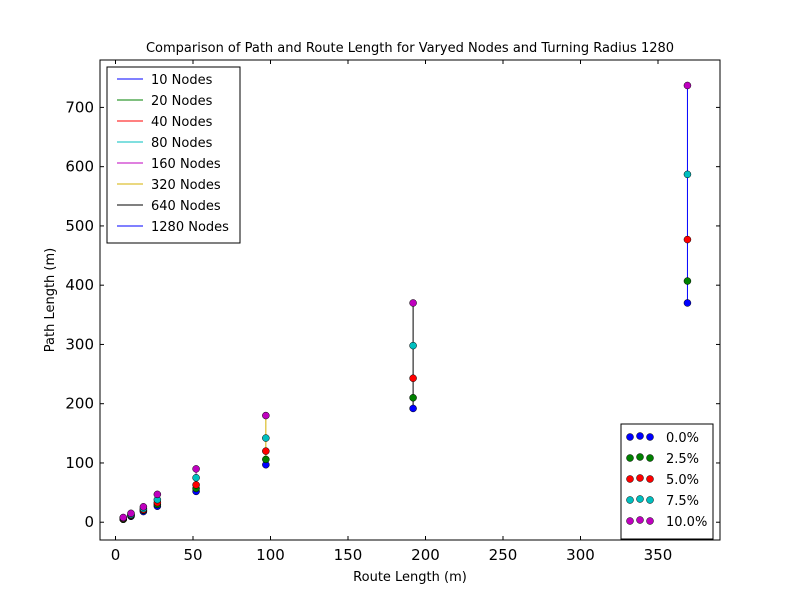  Describe the element at coordinates (192, 555) in the screenshot. I see `x-tick-label: 50` at that location.